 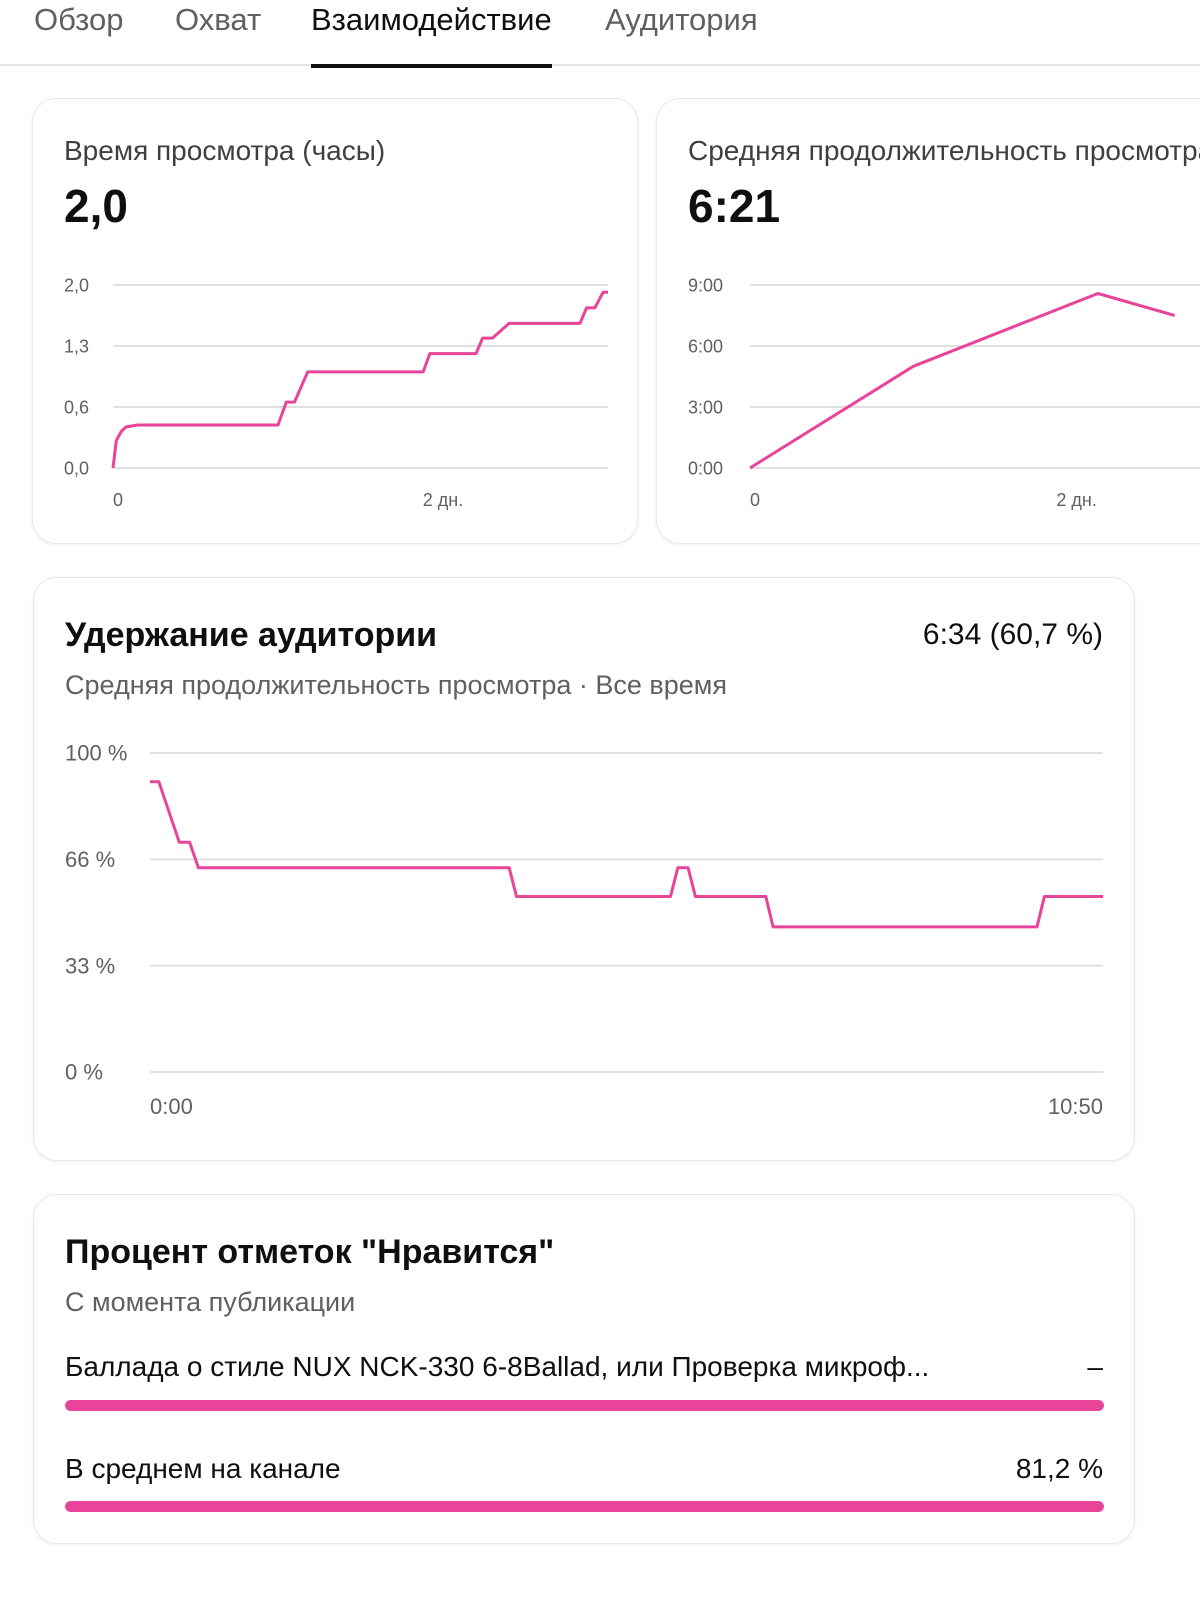 I want to click on likes-video-bar-fill, so click(x=584, y=1405).